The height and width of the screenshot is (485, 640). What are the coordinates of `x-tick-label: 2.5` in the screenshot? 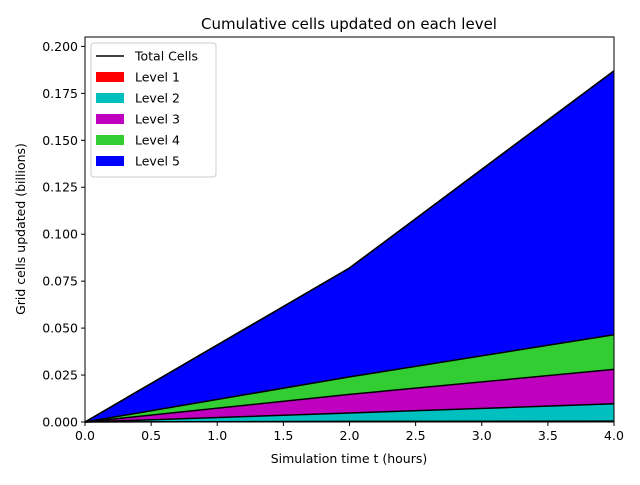 It's located at (416, 435).